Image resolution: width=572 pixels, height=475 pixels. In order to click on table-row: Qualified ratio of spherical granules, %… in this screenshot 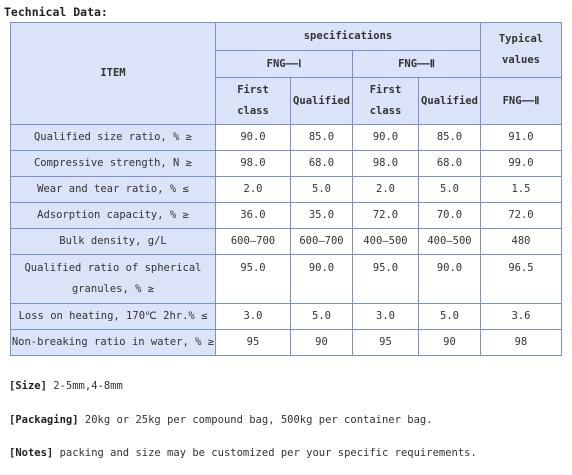, I will do `click(286, 279)`.